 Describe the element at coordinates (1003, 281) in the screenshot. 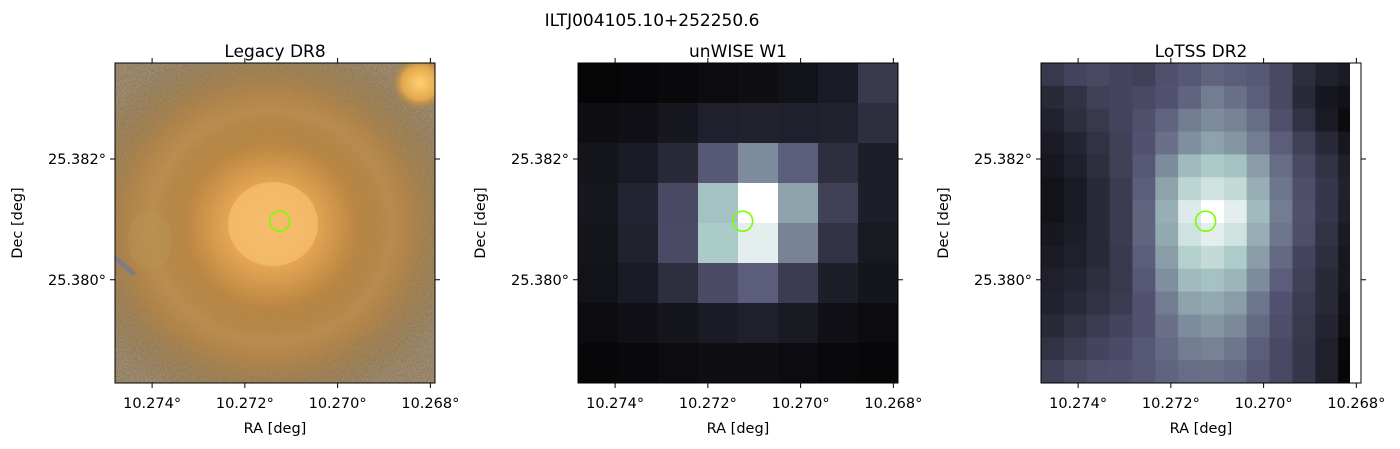

I see `y-tick-label: 25.380°` at that location.